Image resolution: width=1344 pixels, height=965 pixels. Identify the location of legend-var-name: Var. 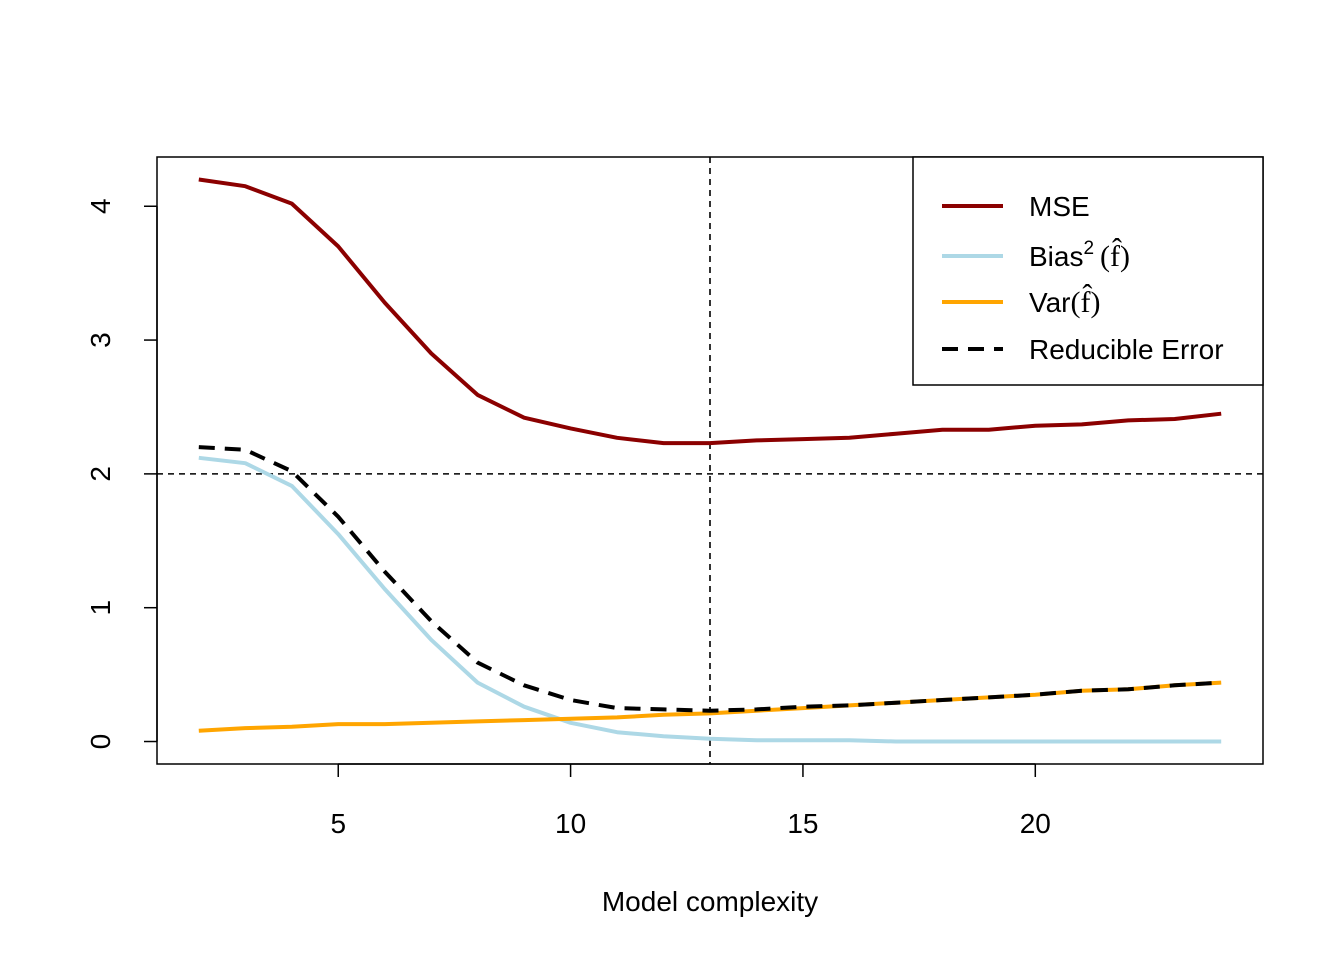
(1050, 302).